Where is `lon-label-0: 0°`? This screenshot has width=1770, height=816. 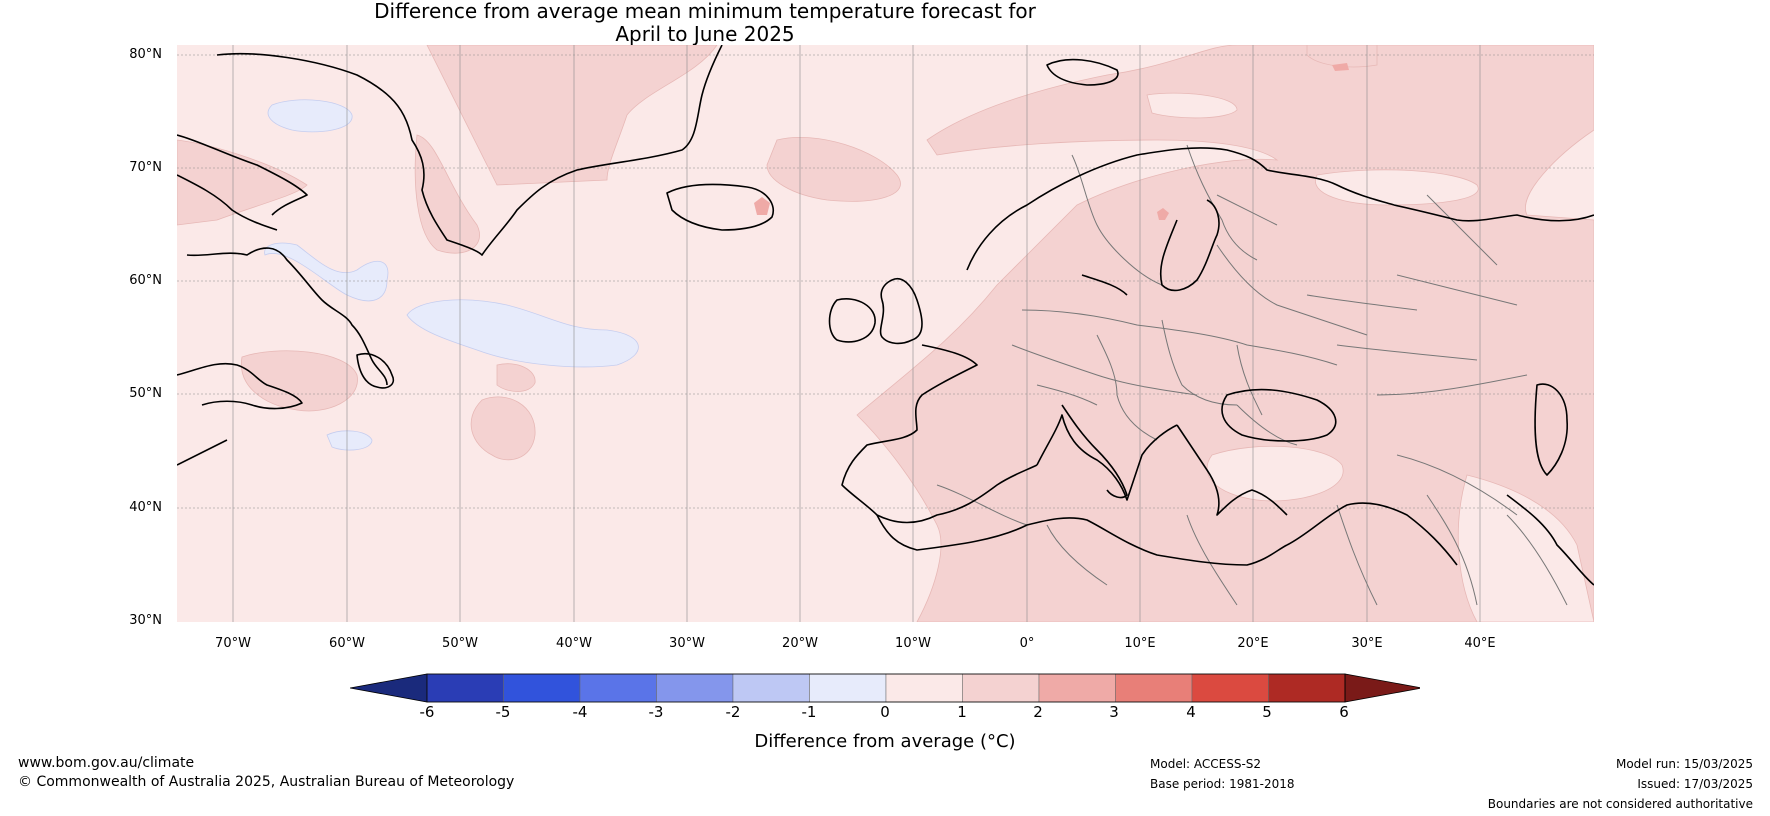
lon-label-0: 0° is located at coordinates (1027, 643).